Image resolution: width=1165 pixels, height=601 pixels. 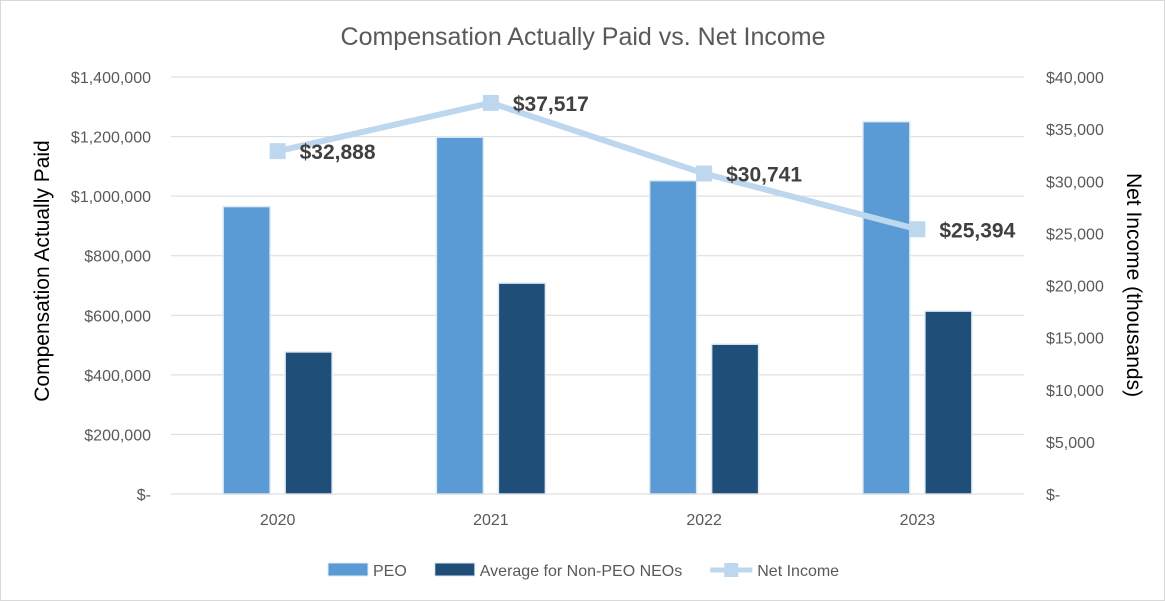 What do you see at coordinates (731, 570) in the screenshot?
I see `legend-marker` at bounding box center [731, 570].